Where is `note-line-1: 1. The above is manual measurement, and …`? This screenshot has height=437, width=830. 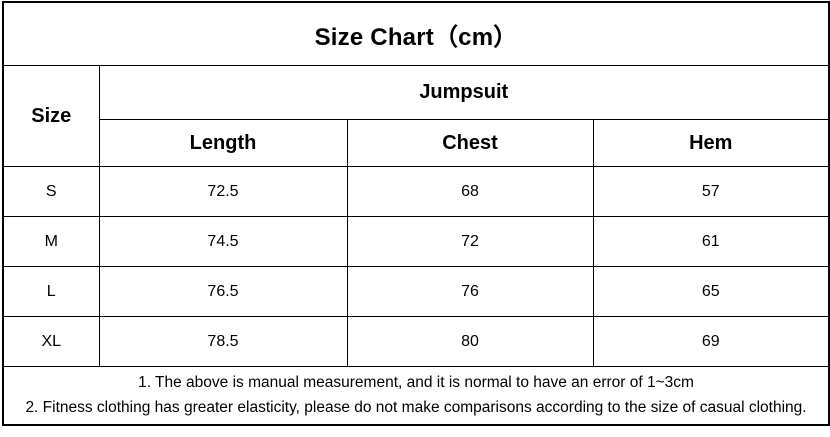 note-line-1: 1. The above is manual measurement, and … is located at coordinates (416, 383).